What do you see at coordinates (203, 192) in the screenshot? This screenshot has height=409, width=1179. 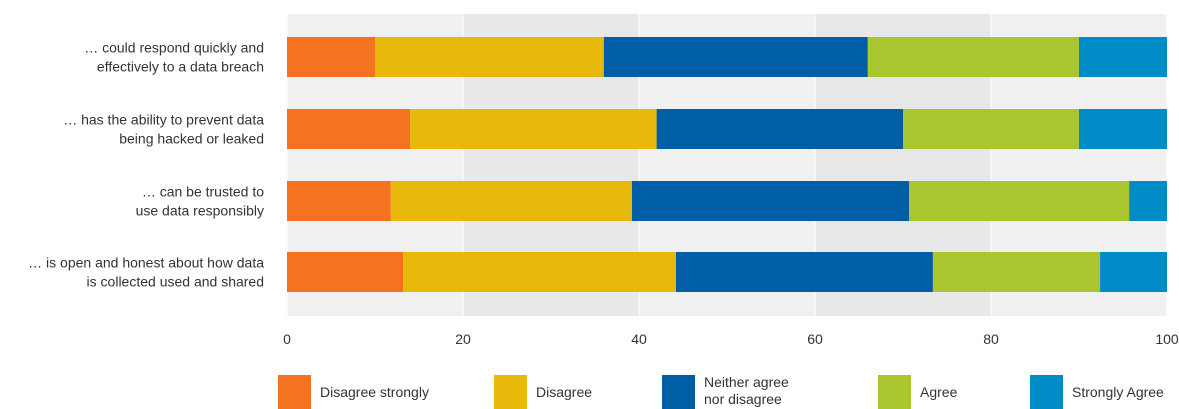 I see `category-label: … can be trusted to` at bounding box center [203, 192].